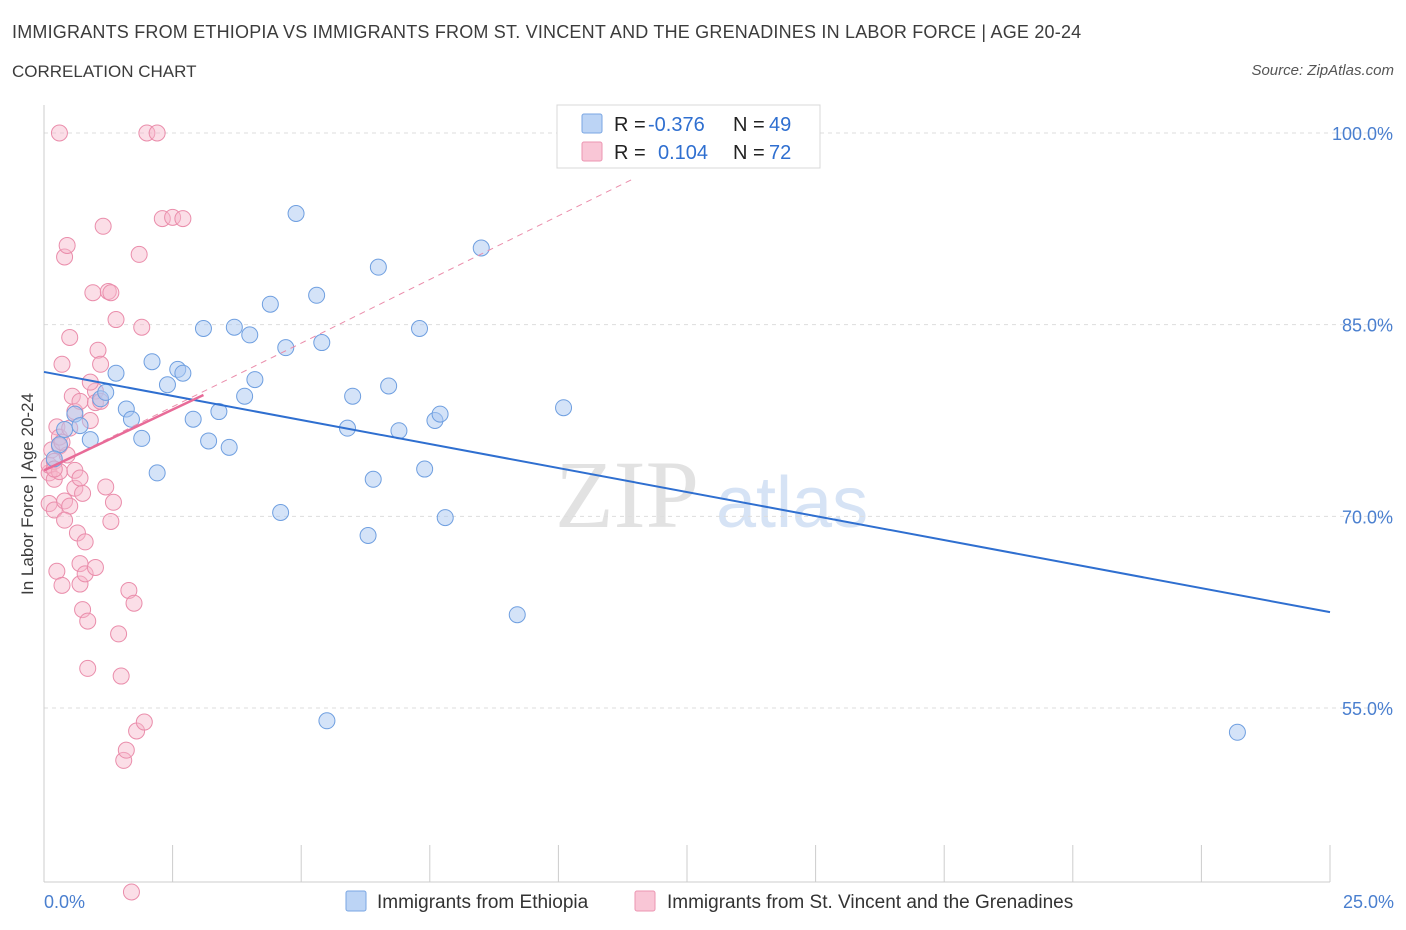 The image size is (1406, 930). I want to click on y-tick-label: 55.0%, so click(1367, 709).